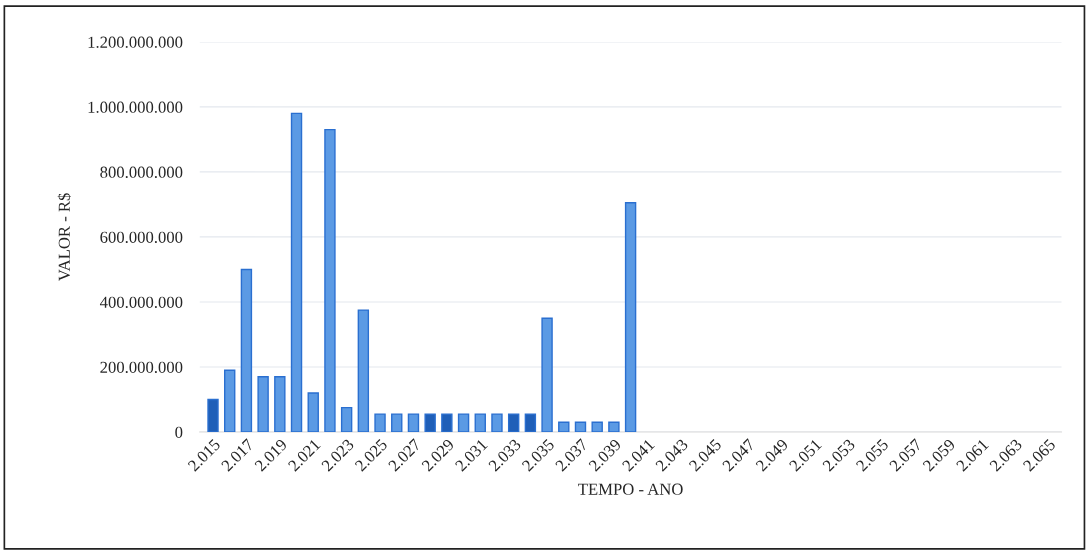  I want to click on y-tick-label: 200.000.000, so click(141, 367).